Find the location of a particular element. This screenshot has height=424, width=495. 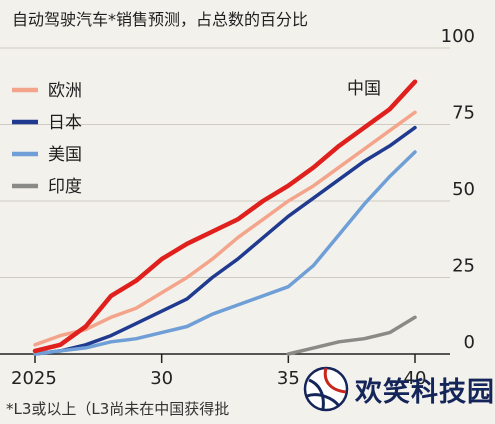

y-tick-label: 50 is located at coordinates (463, 189).